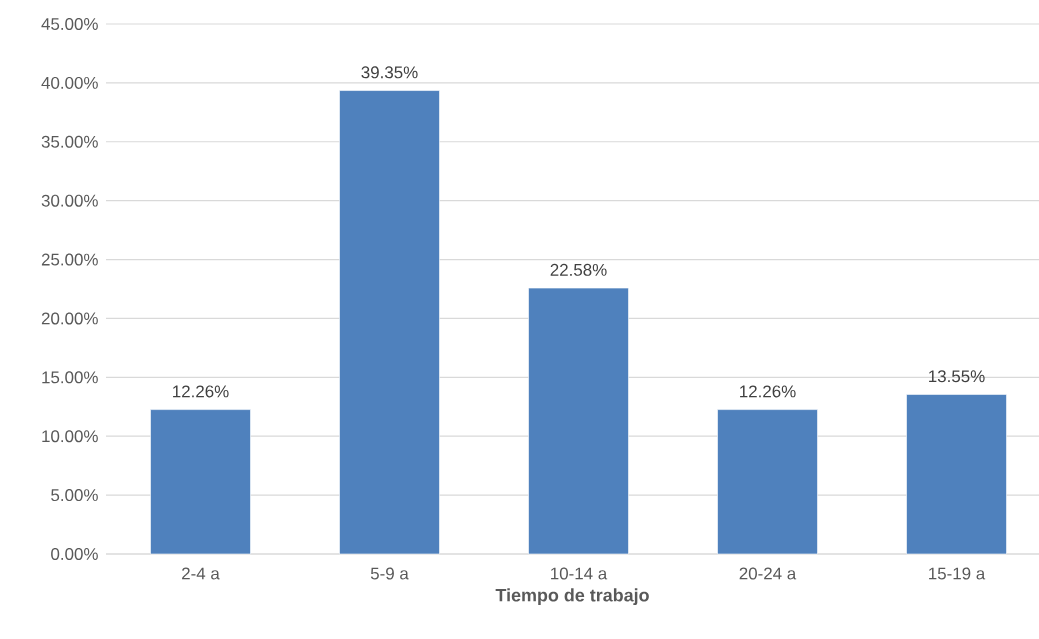  Describe the element at coordinates (69, 259) in the screenshot. I see `y-tick-label: 25.00%` at that location.